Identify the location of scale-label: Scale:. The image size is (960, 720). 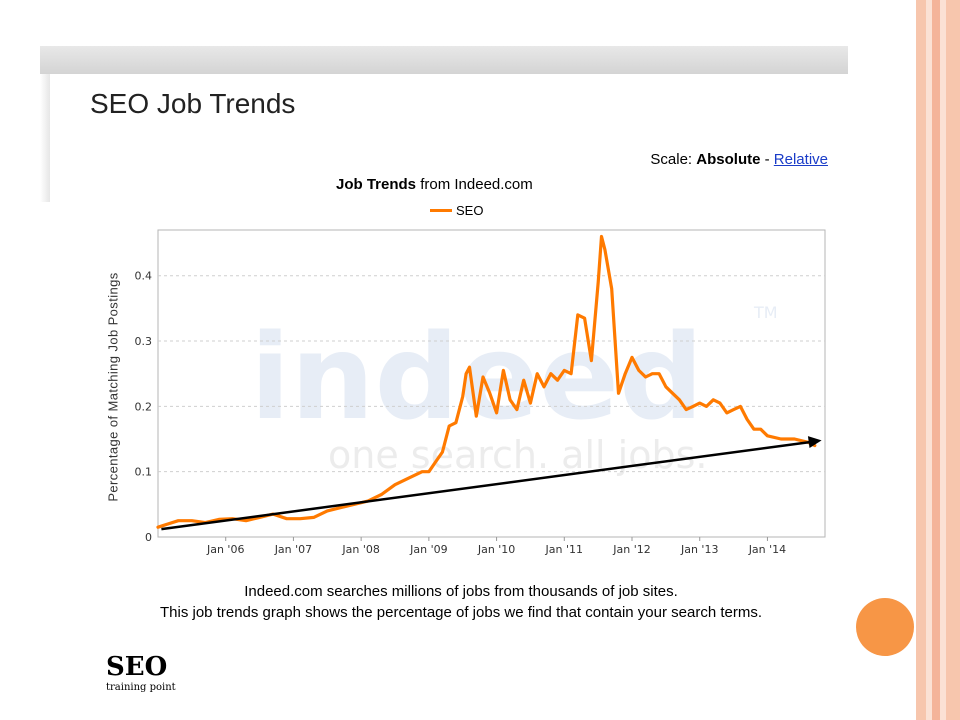
(671, 159).